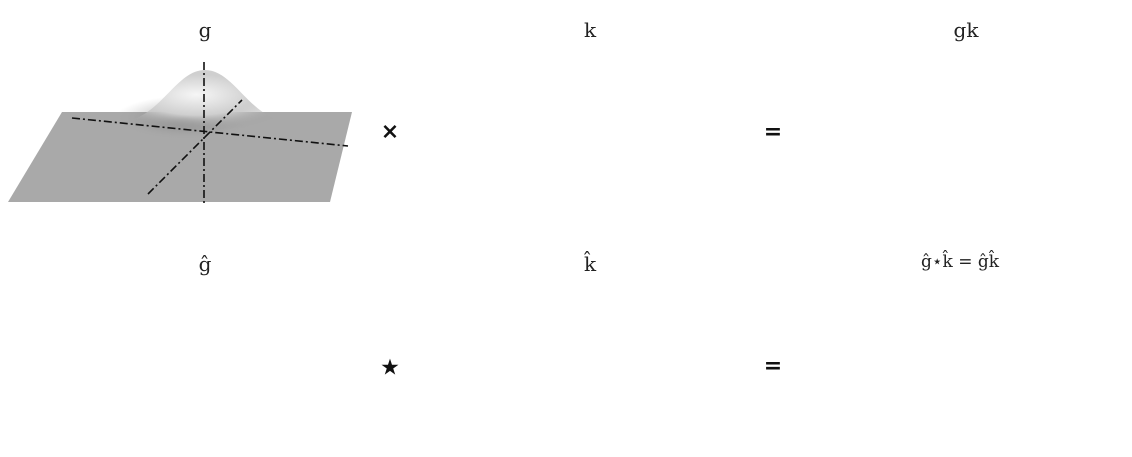  What do you see at coordinates (390, 368) in the screenshot?
I see `operator-convolve: ★` at bounding box center [390, 368].